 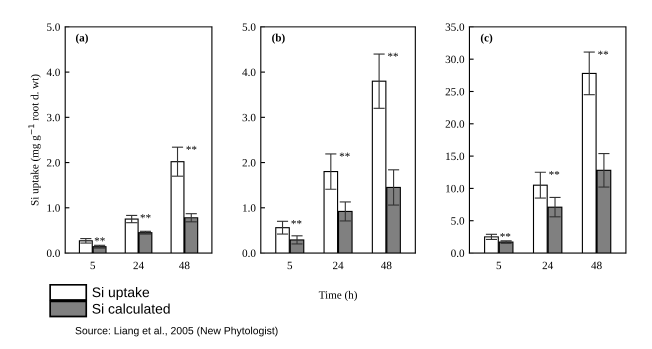 I want to click on y-tick-label: 35.0, so click(x=455, y=27).